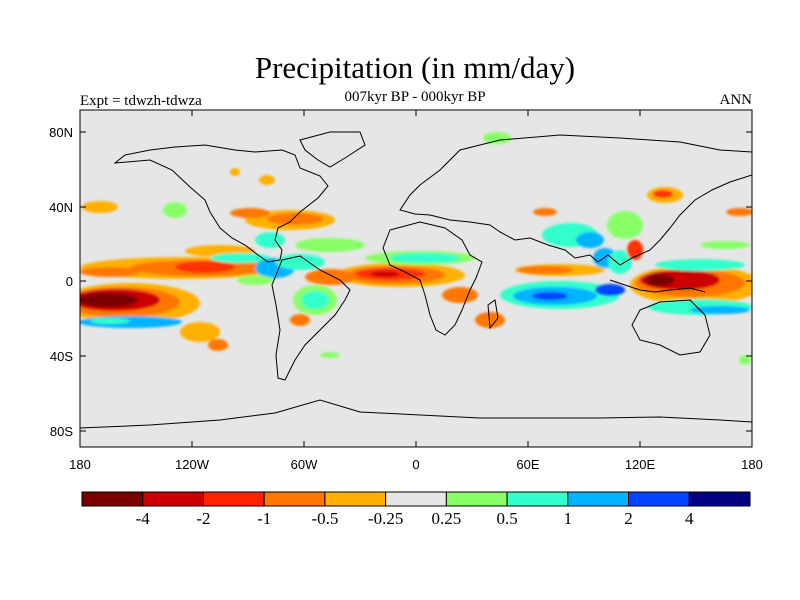  Describe the element at coordinates (628, 518) in the screenshot. I see `colorbar-label-8: 2` at that location.